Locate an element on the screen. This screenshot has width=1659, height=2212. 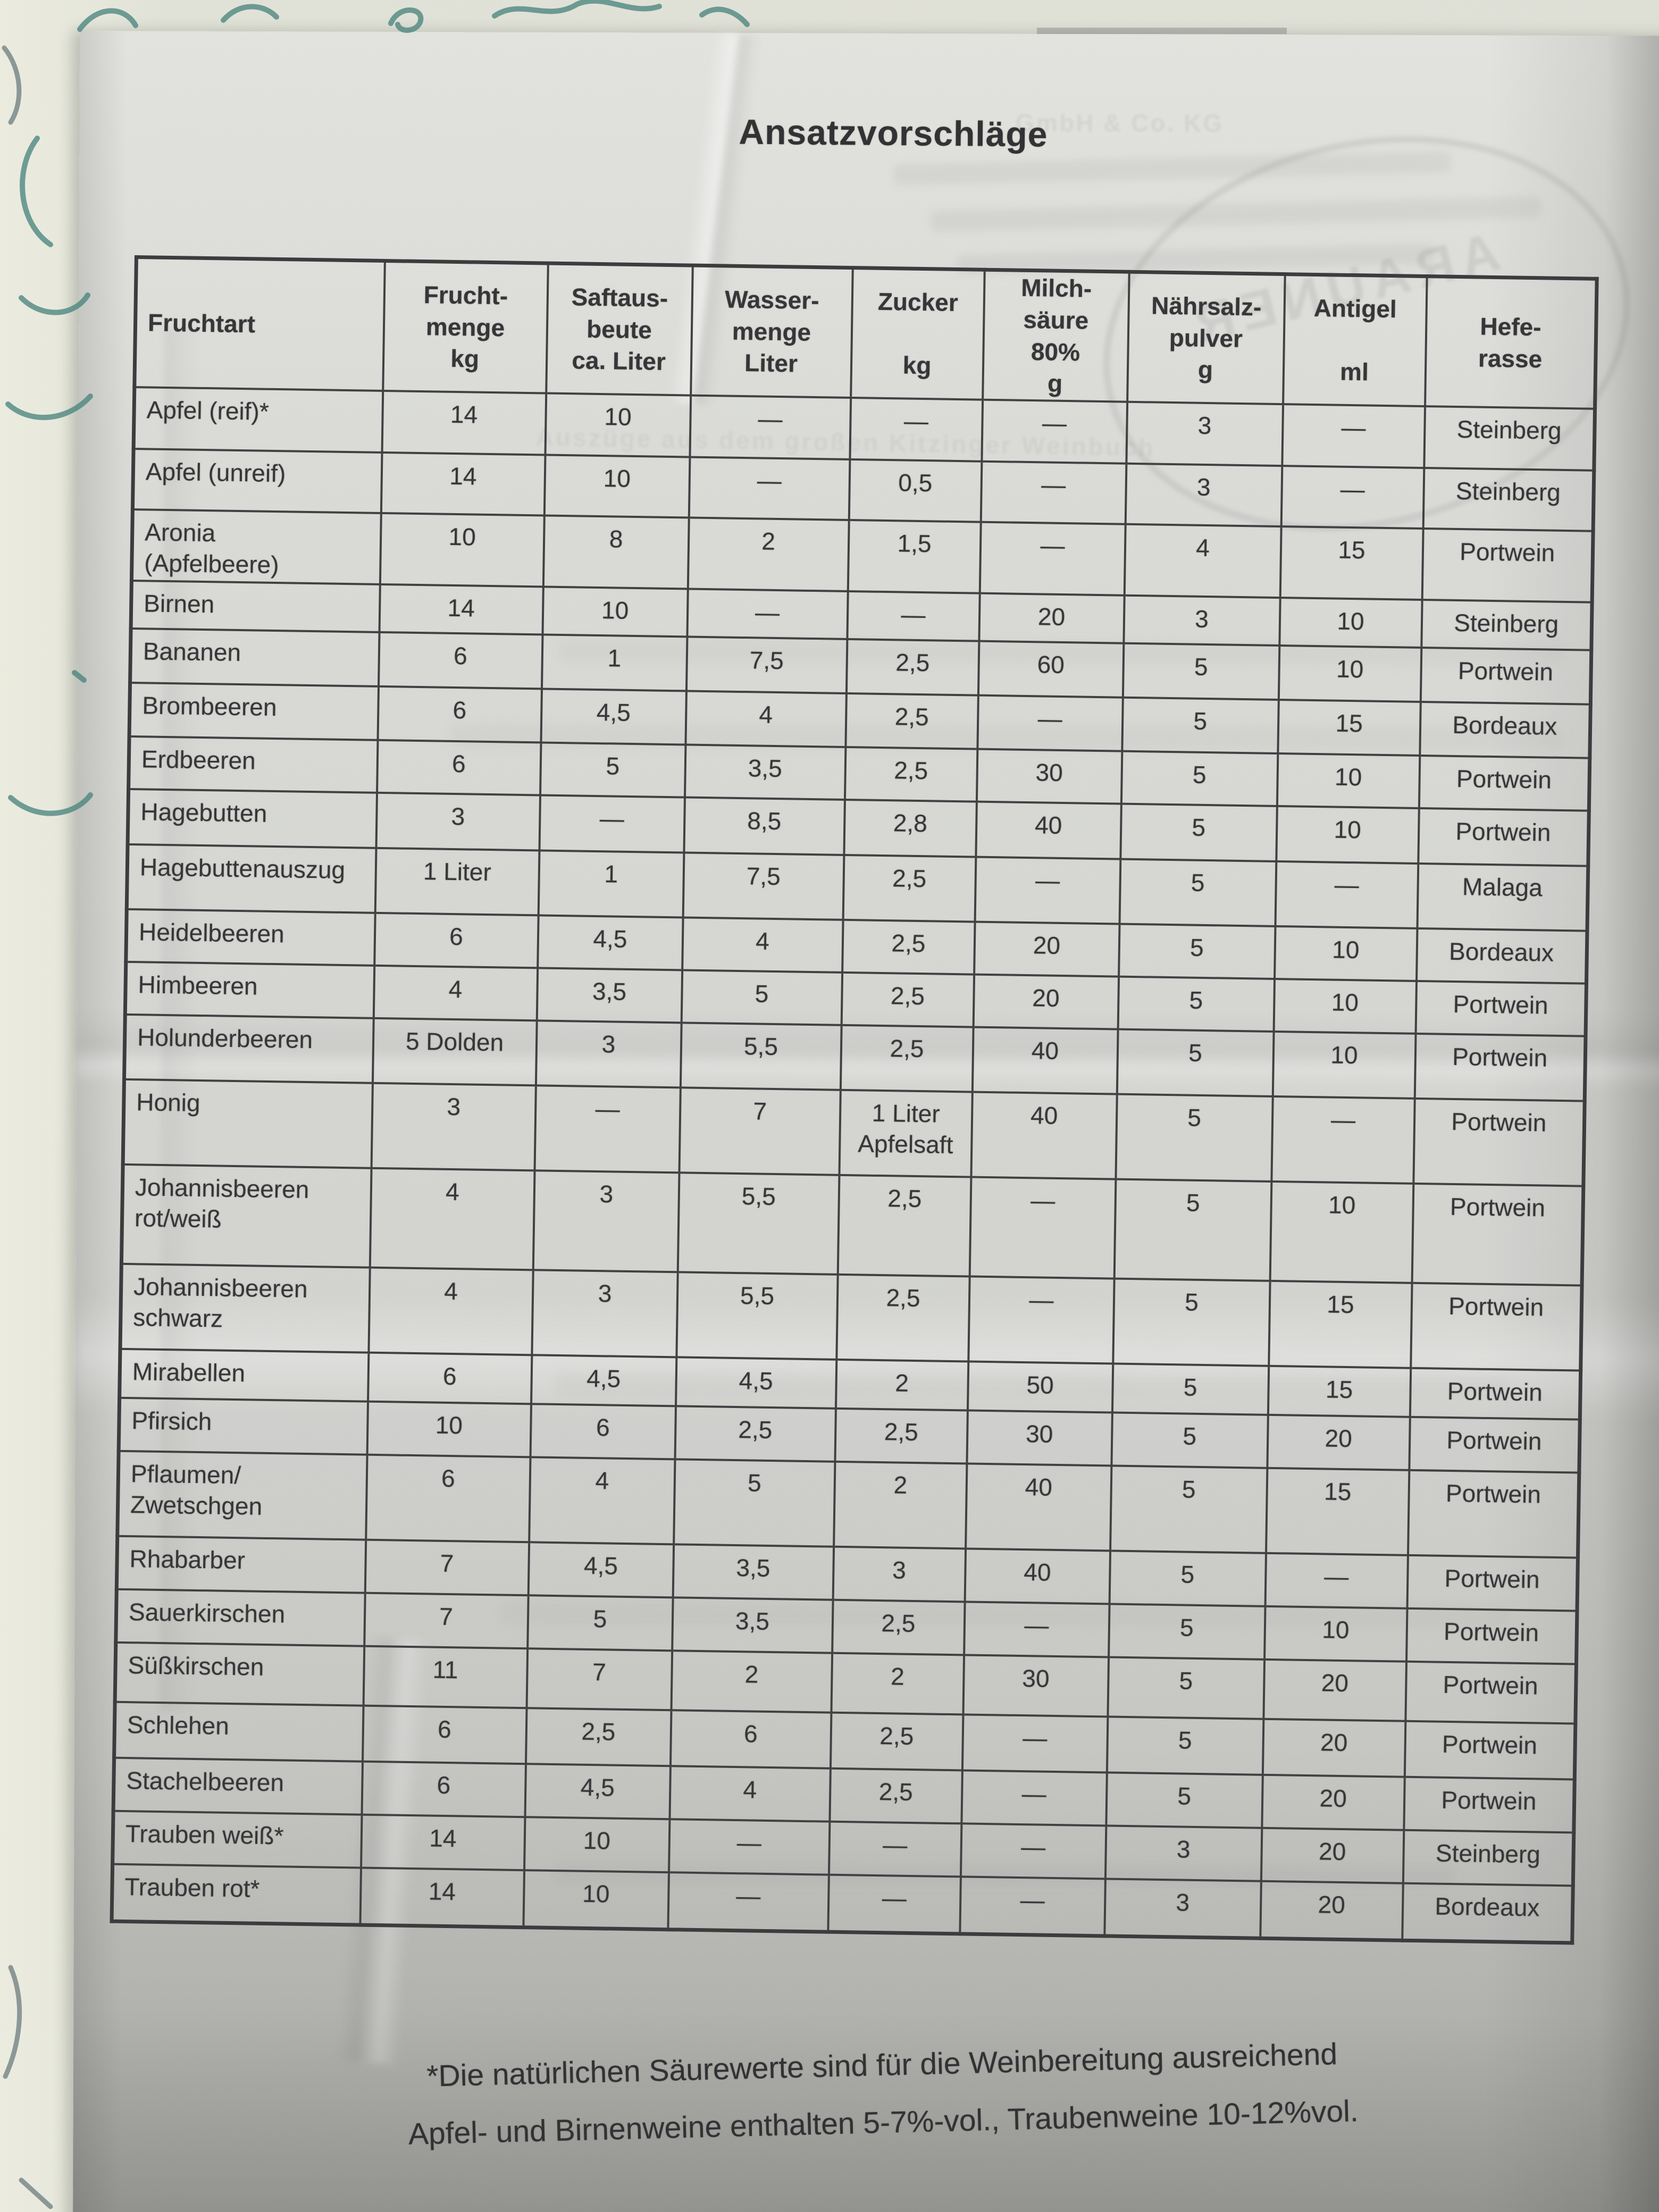
cell-milchsaeure: 60 is located at coordinates (1051, 669).